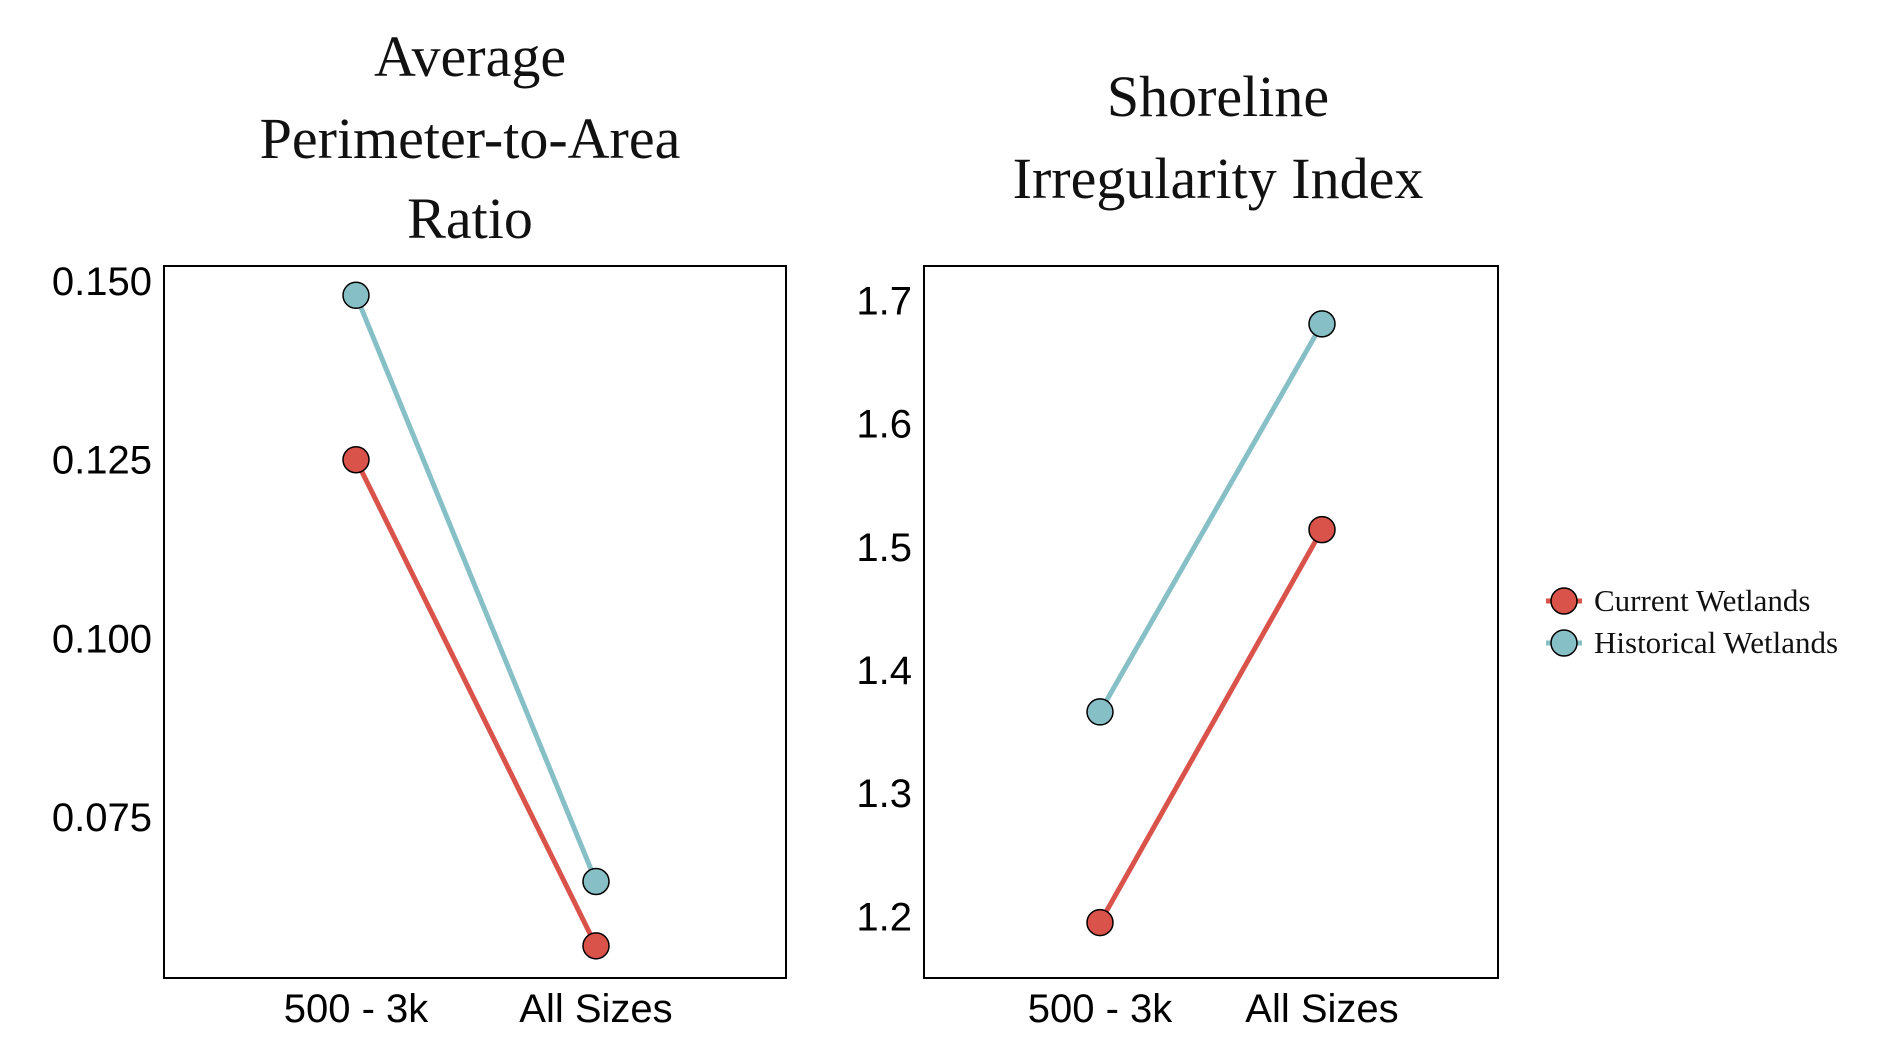  I want to click on y-tick-label: 0.100, so click(102, 639).